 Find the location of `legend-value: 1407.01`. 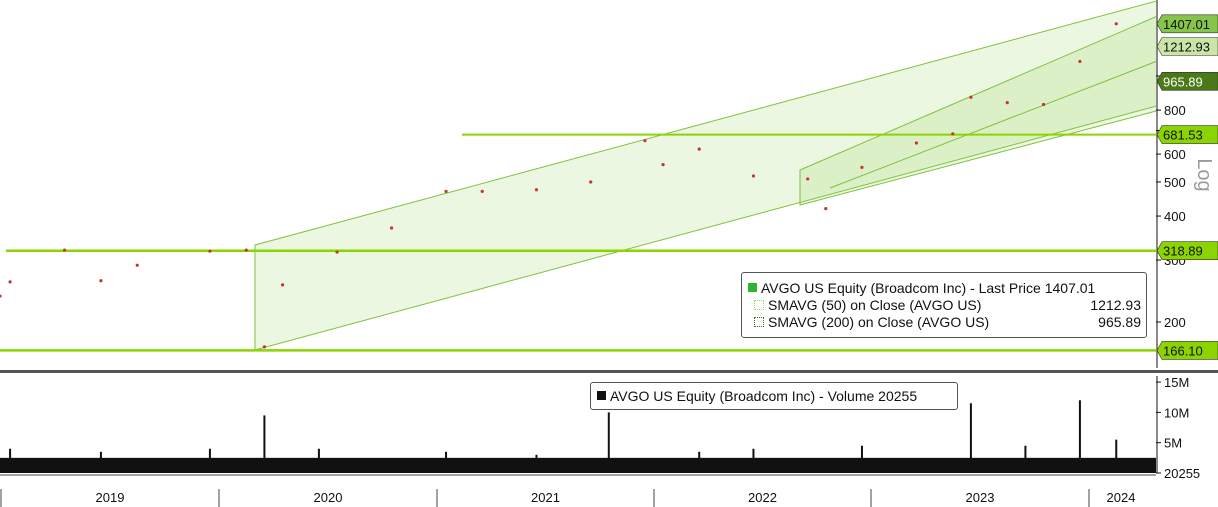

legend-value: 1407.01 is located at coordinates (1070, 287).